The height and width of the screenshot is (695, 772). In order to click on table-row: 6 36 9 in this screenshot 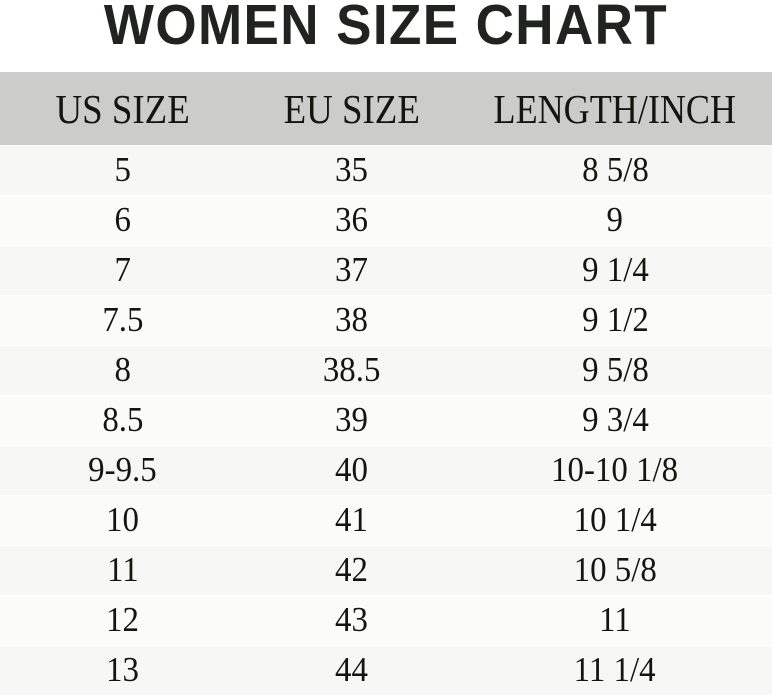, I will do `click(386, 220)`.